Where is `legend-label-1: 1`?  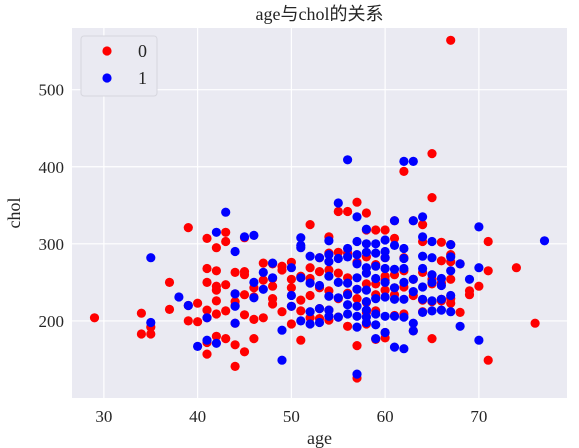 legend-label-1: 1 is located at coordinates (142, 78).